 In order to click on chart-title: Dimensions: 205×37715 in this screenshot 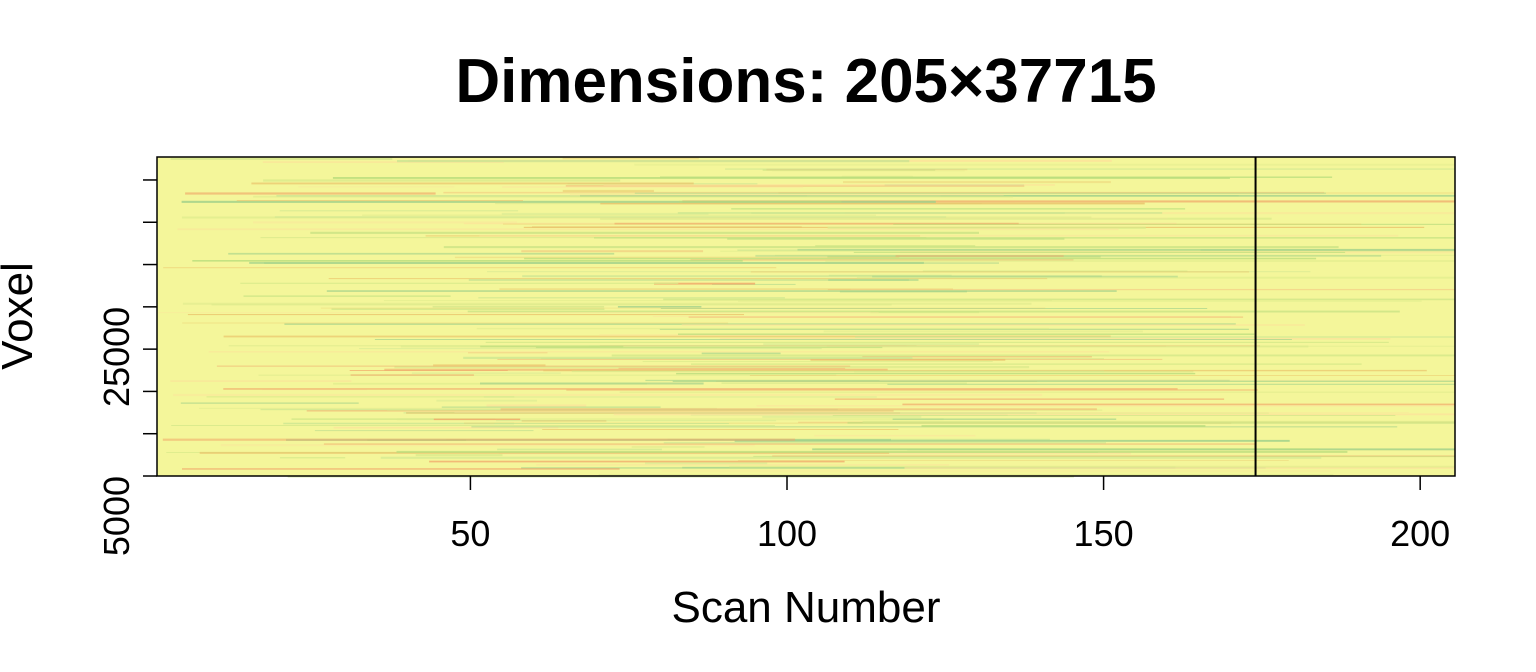, I will do `click(805, 81)`.